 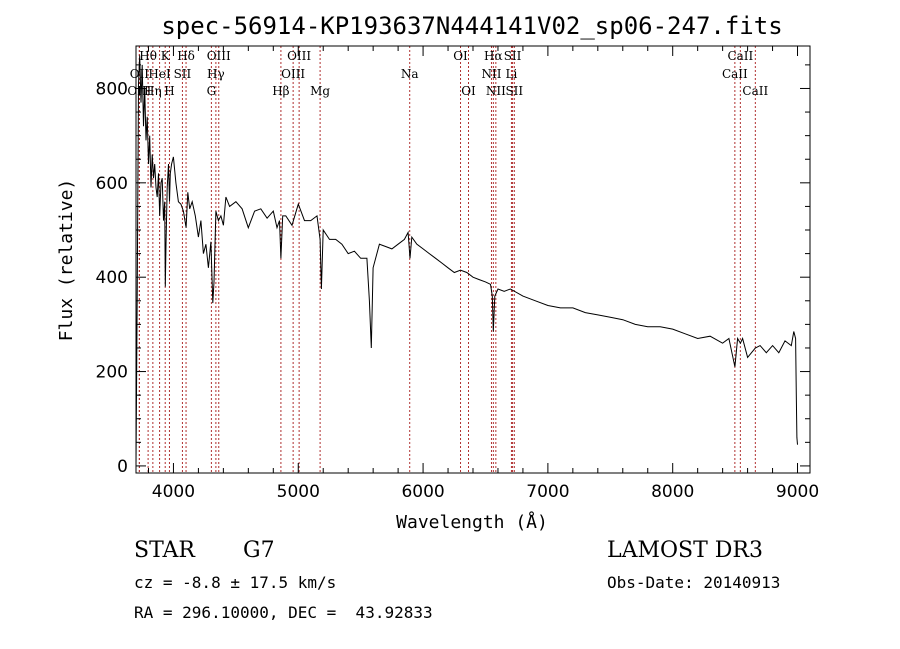 What do you see at coordinates (164, 550) in the screenshot?
I see `object-class: STAR` at bounding box center [164, 550].